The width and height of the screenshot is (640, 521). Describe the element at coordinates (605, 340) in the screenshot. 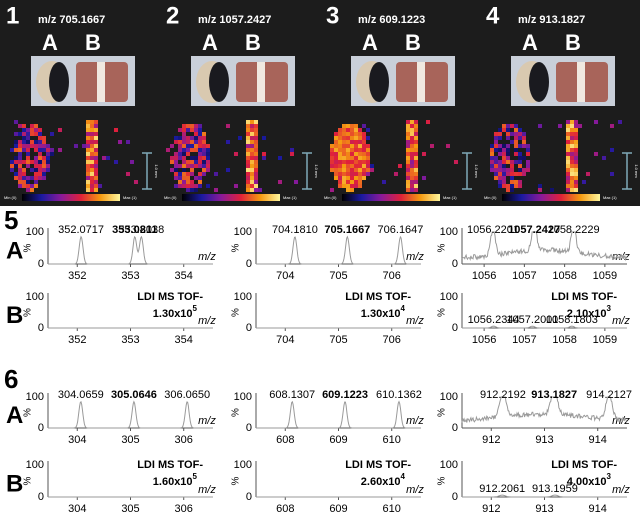

I see `x-tick-label: 1059` at that location.